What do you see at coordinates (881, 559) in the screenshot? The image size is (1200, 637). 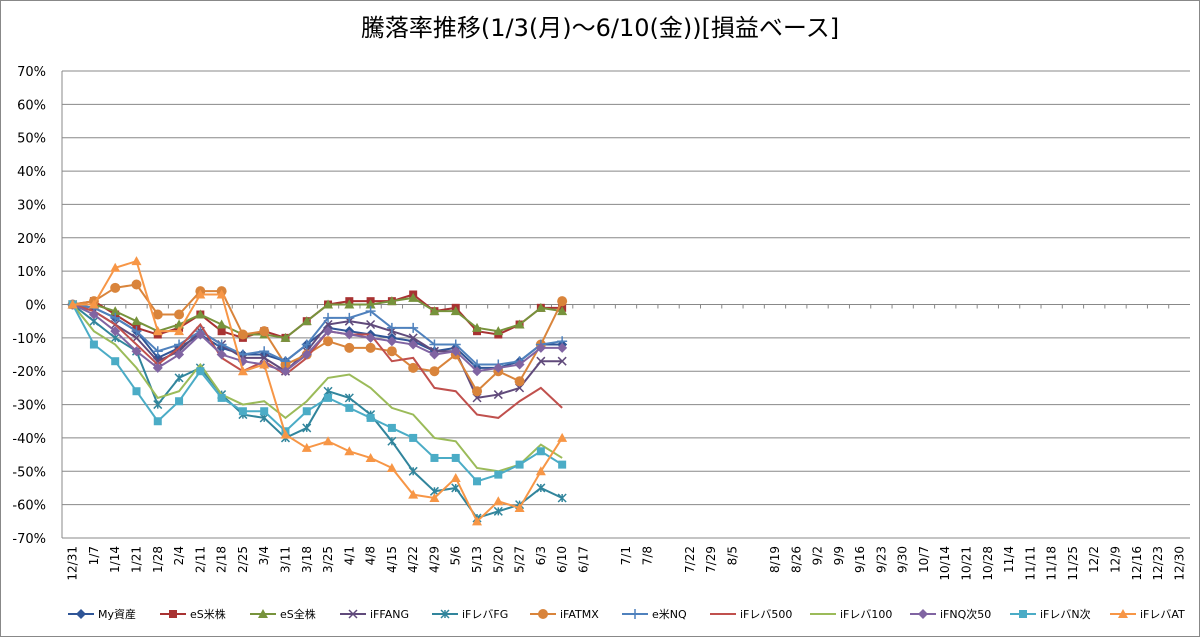 I see `x-tick-label: 9/23` at bounding box center [881, 559].